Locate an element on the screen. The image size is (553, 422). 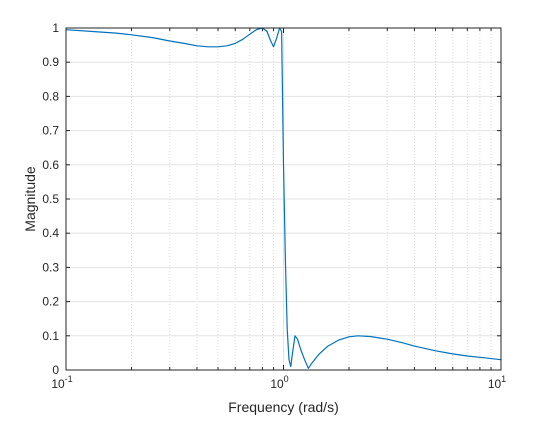
x-tick-label: 10⁰ is located at coordinates (279, 382).